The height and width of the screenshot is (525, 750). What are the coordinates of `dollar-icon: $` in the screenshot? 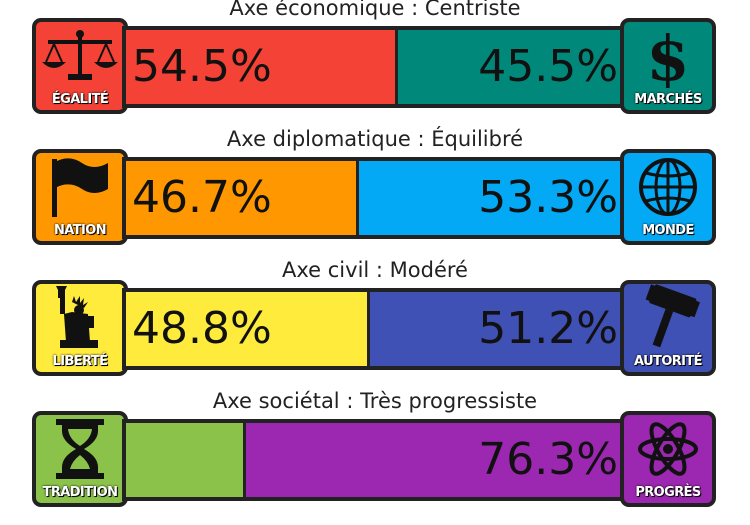 It's located at (667, 55).